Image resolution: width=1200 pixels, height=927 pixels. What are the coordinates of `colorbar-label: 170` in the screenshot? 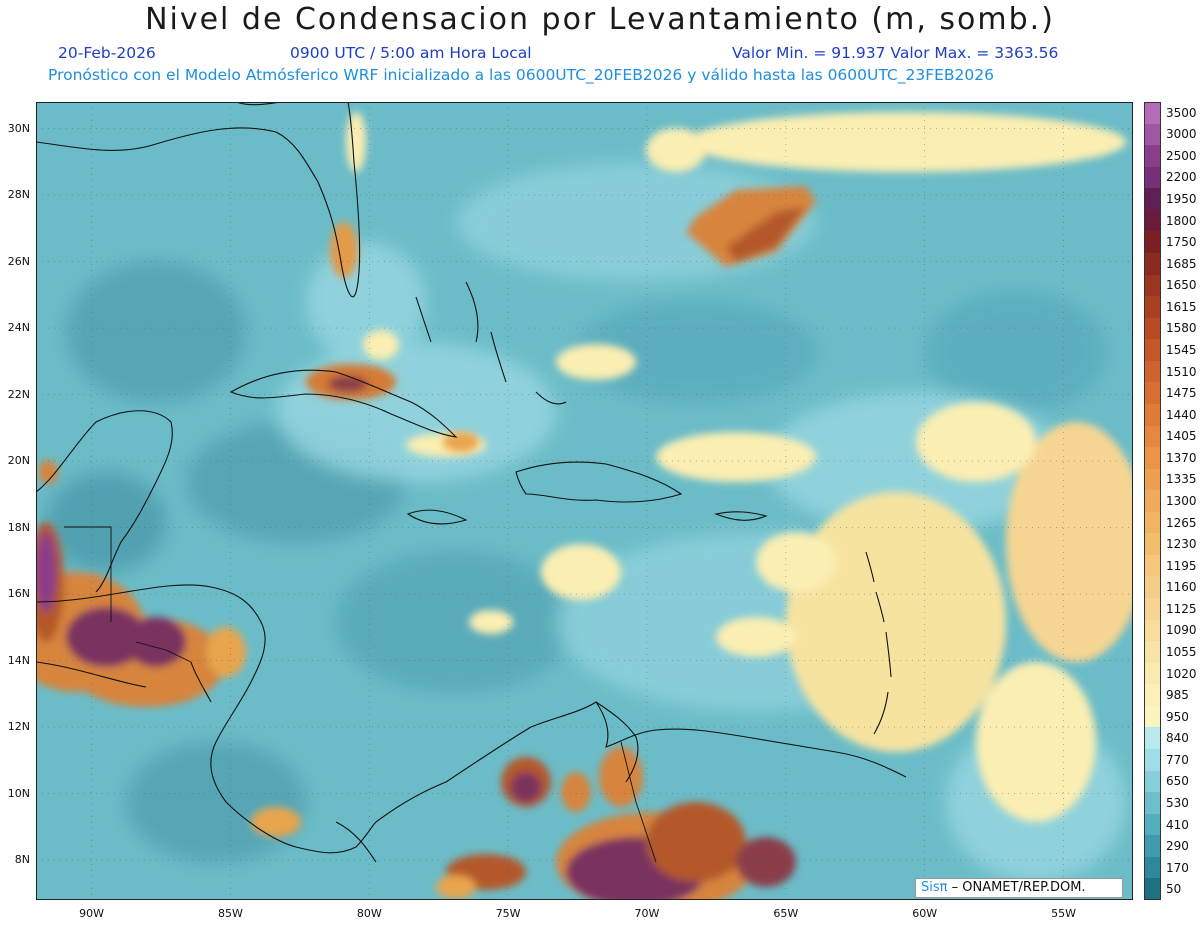 It's located at (1177, 867).